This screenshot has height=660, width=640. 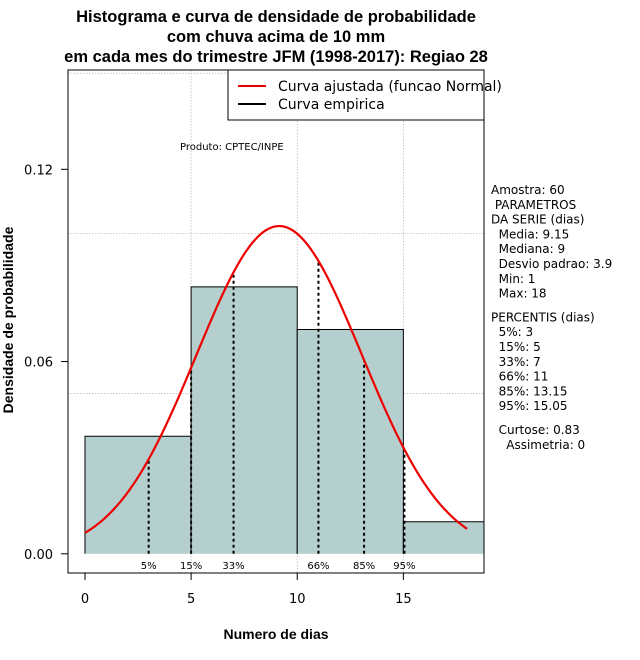 I want to click on y-tick-label: 0.12, so click(x=38, y=170).